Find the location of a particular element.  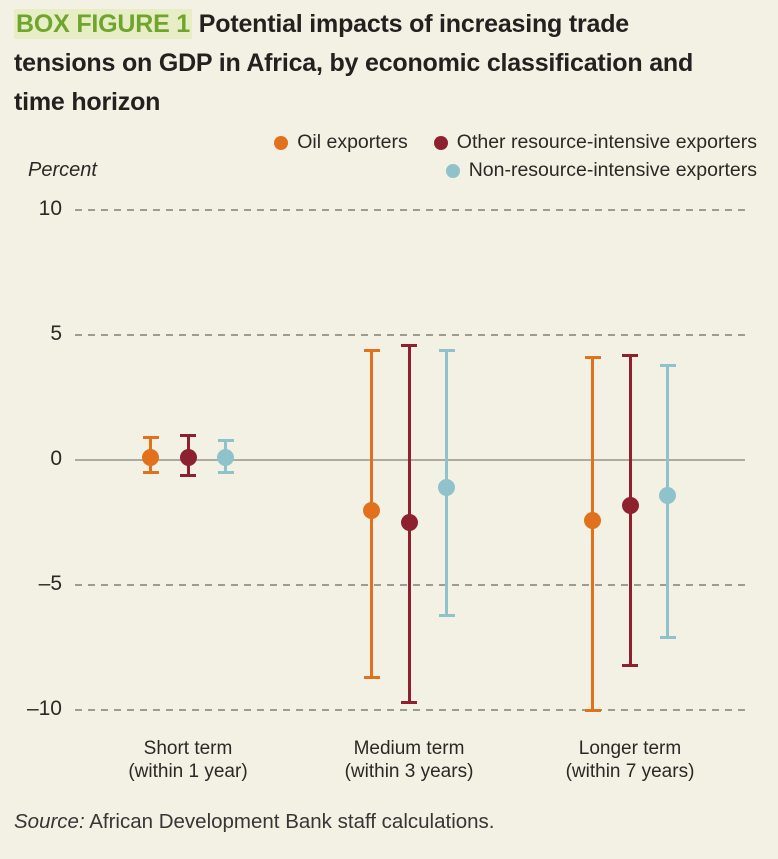

source-prefix: Source: is located at coordinates (49, 821).